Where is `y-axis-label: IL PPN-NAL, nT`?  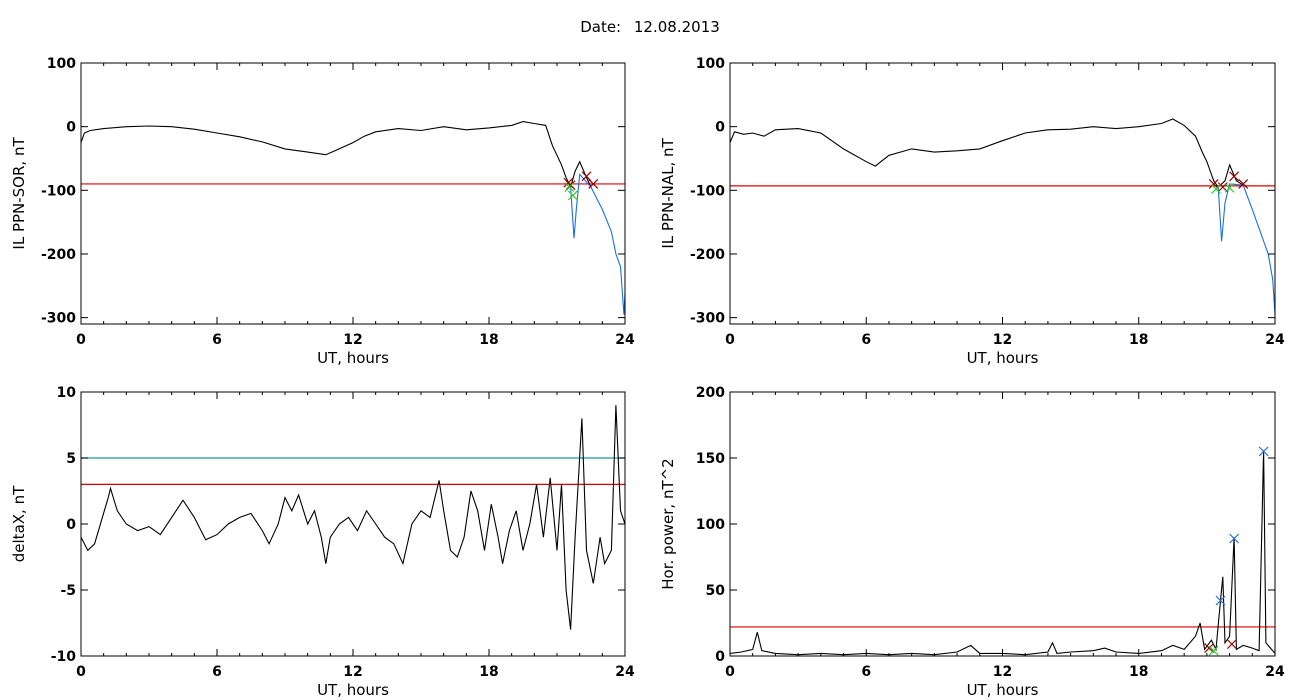
y-axis-label: IL PPN-NAL, nT is located at coordinates (668, 193).